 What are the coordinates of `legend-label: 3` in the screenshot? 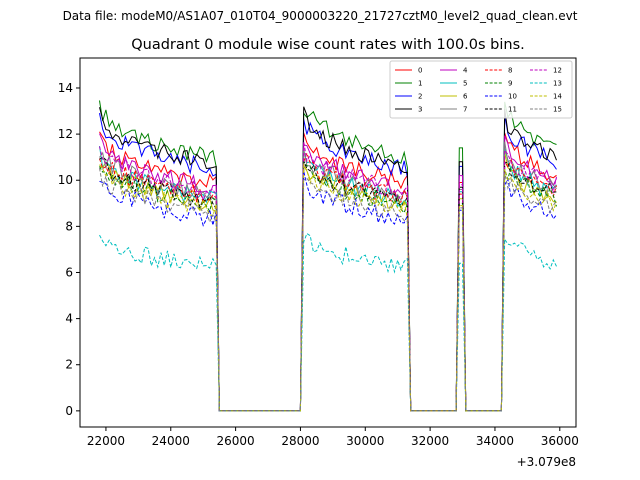 It's located at (420, 110).